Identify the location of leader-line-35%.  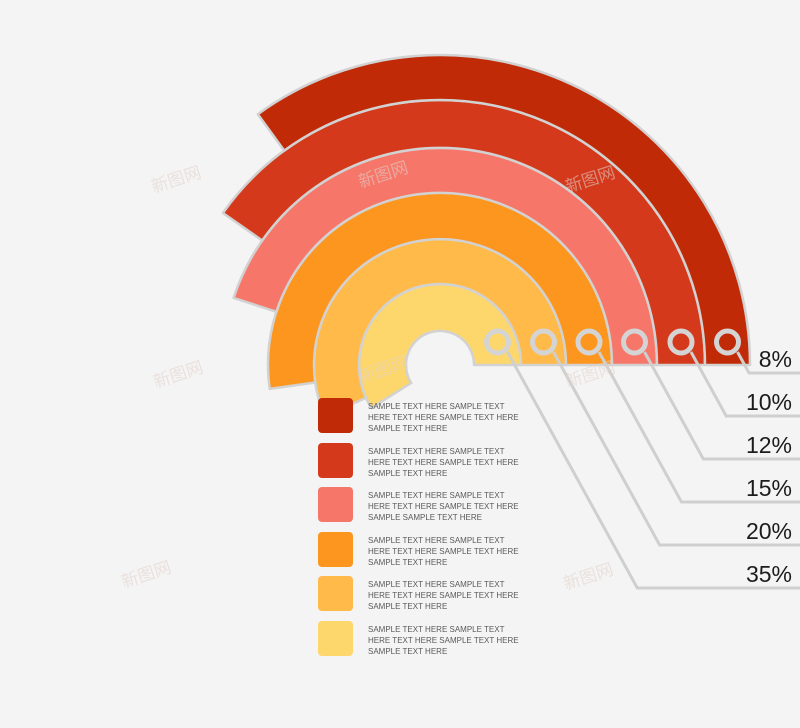
(653, 470).